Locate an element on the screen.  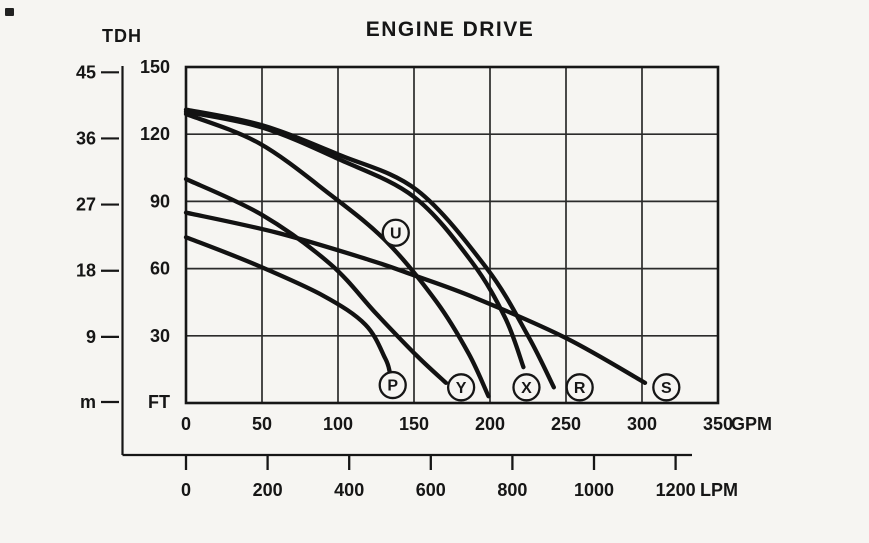
lpm-unit-label: LPM is located at coordinates (719, 490).